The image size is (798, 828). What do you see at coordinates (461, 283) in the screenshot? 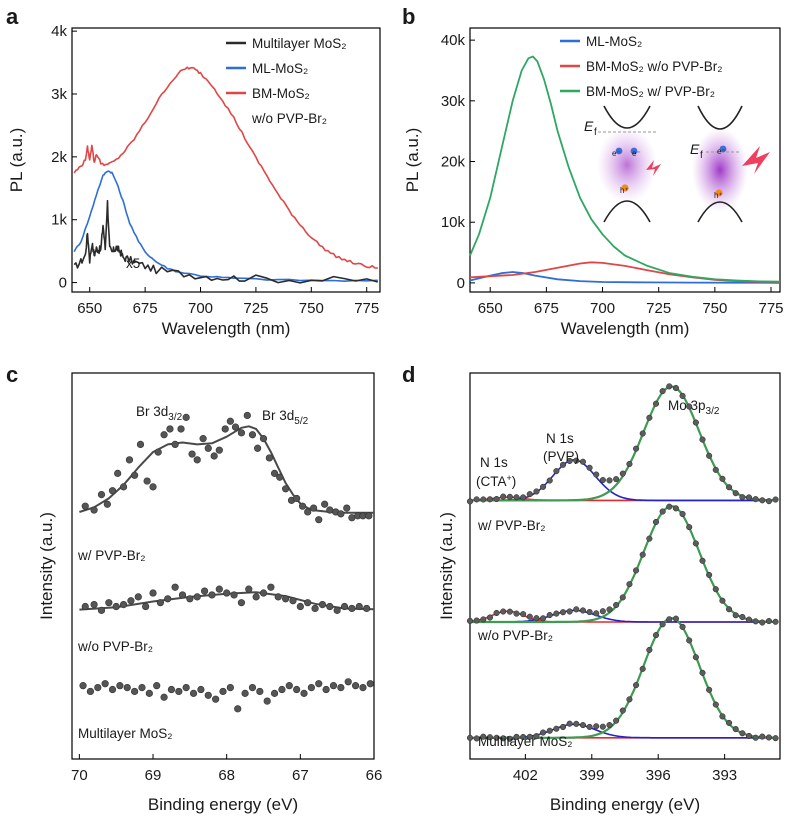
I see `panel-b-ytick-label: 0` at bounding box center [461, 283].